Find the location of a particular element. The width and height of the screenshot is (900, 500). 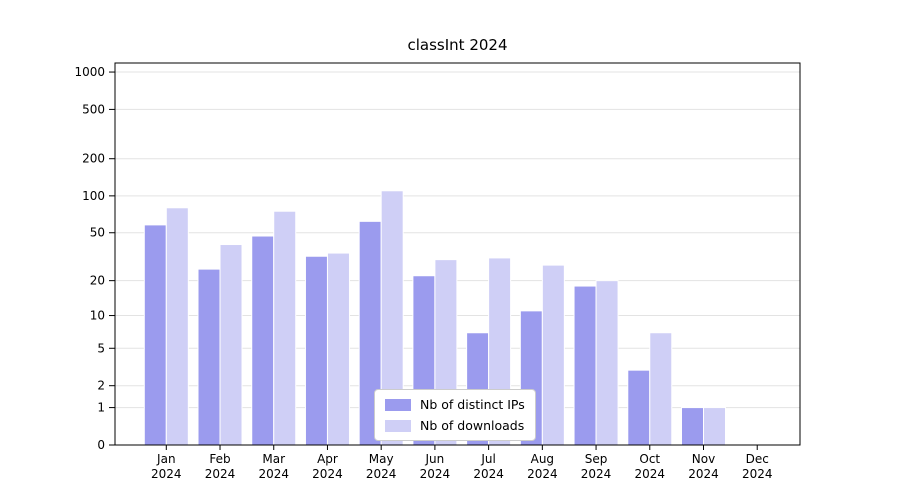

y-tick-label-5: 5 is located at coordinates (101, 348).